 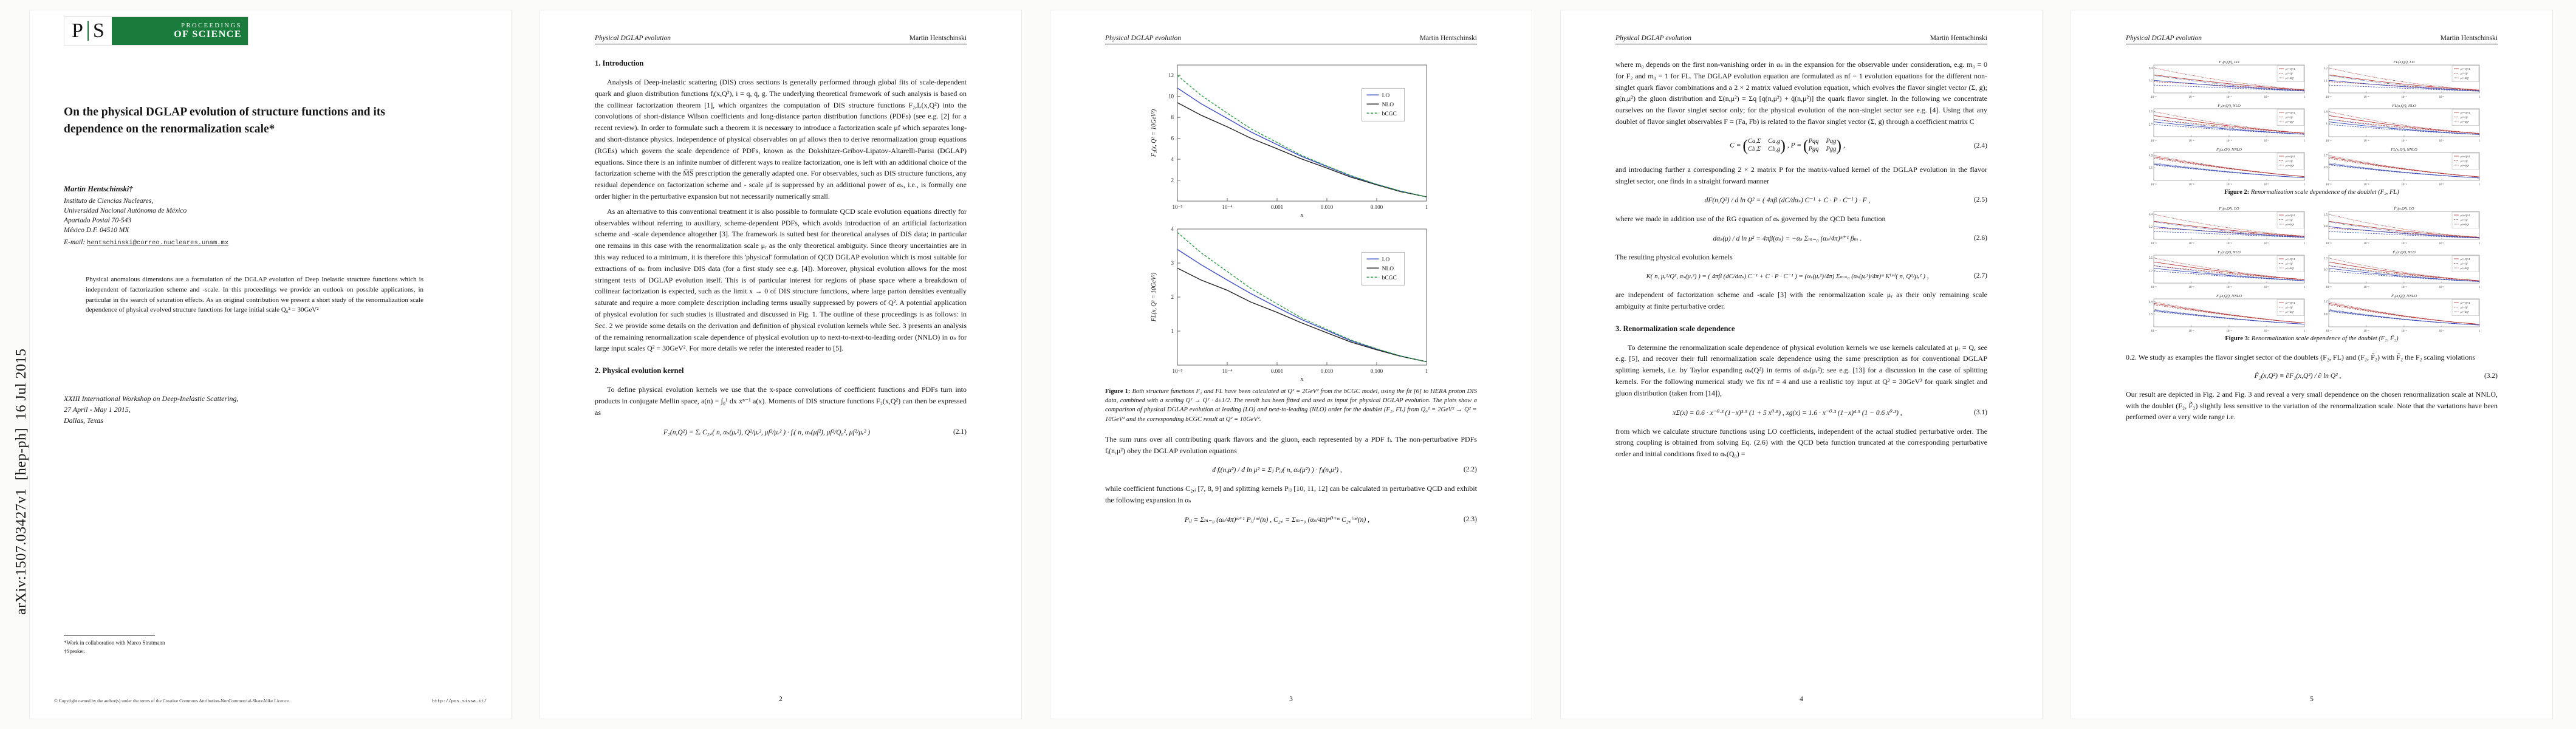 I want to click on svg-text: 2.7, so click(x=2151, y=125).